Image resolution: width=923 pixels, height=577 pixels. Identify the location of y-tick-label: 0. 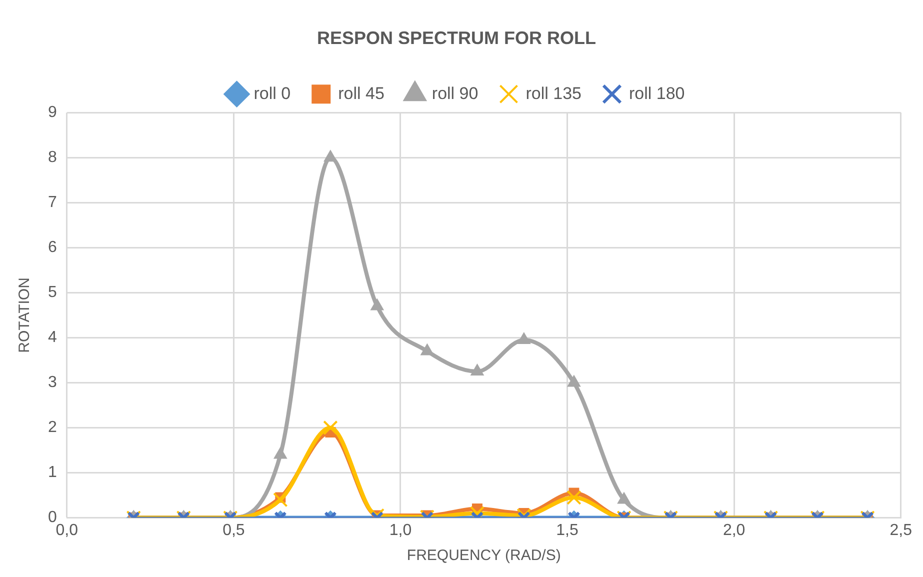
(52, 517).